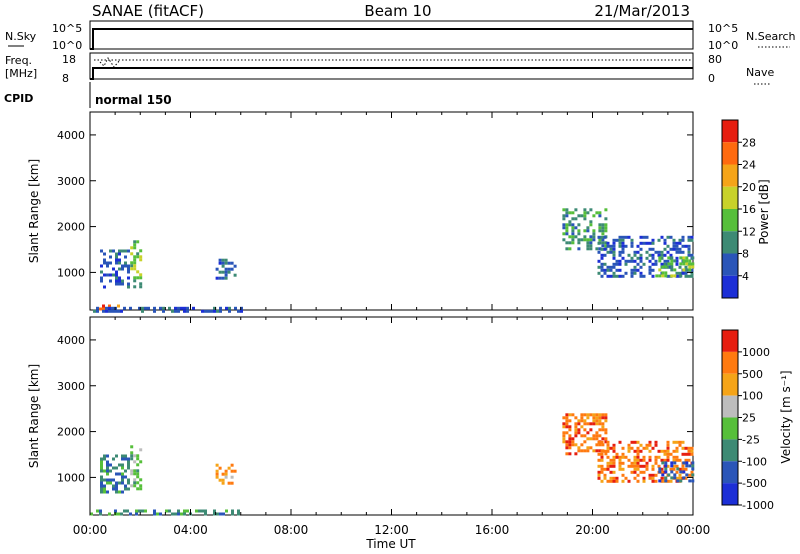 The image size is (800, 554). I want to click on velocity-colorbar-tick-label: 100, so click(752, 396).